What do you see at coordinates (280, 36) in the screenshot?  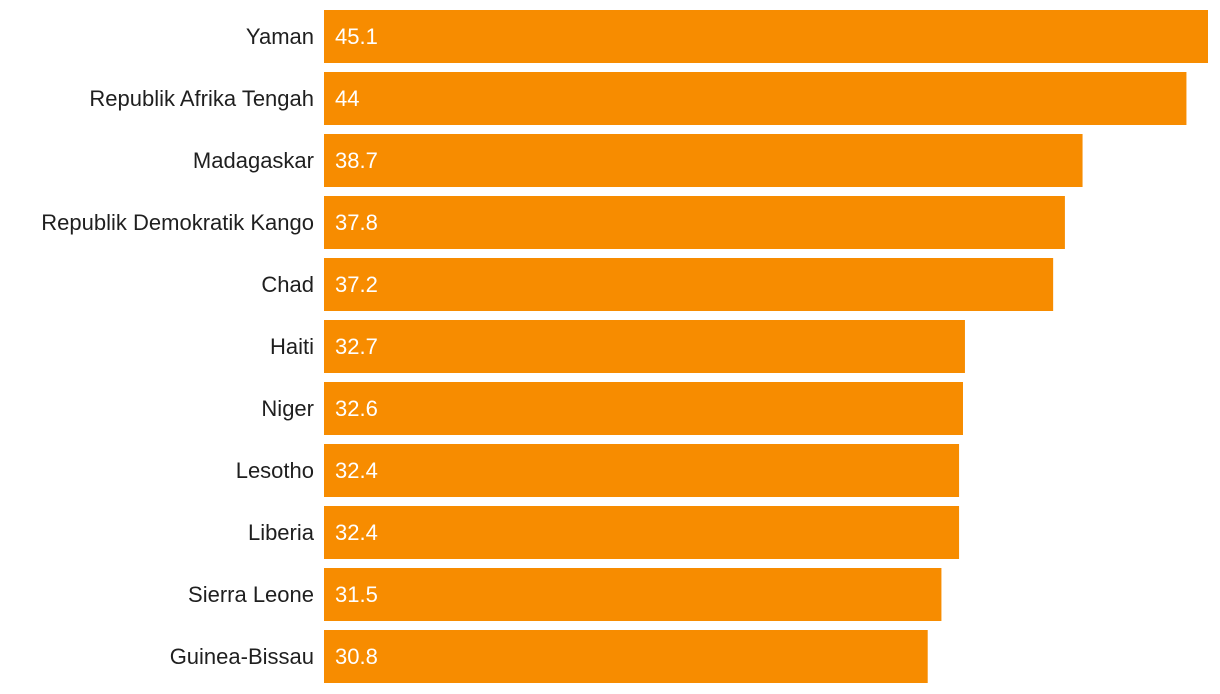 I see `category-label-0: Yaman` at bounding box center [280, 36].